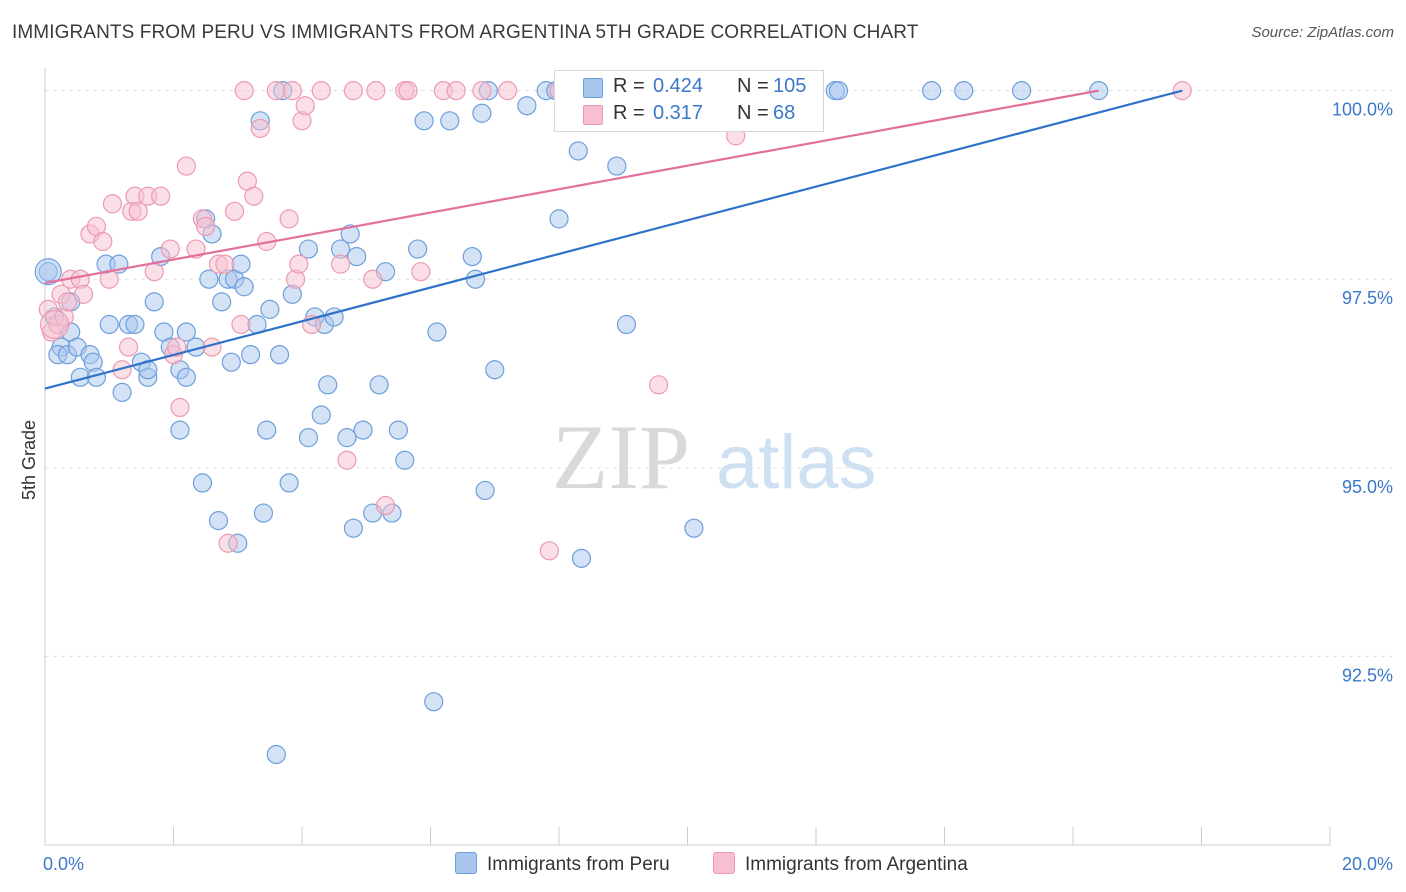  What do you see at coordinates (29, 460) in the screenshot?
I see `y-axis-label: 5th Grade` at bounding box center [29, 460].